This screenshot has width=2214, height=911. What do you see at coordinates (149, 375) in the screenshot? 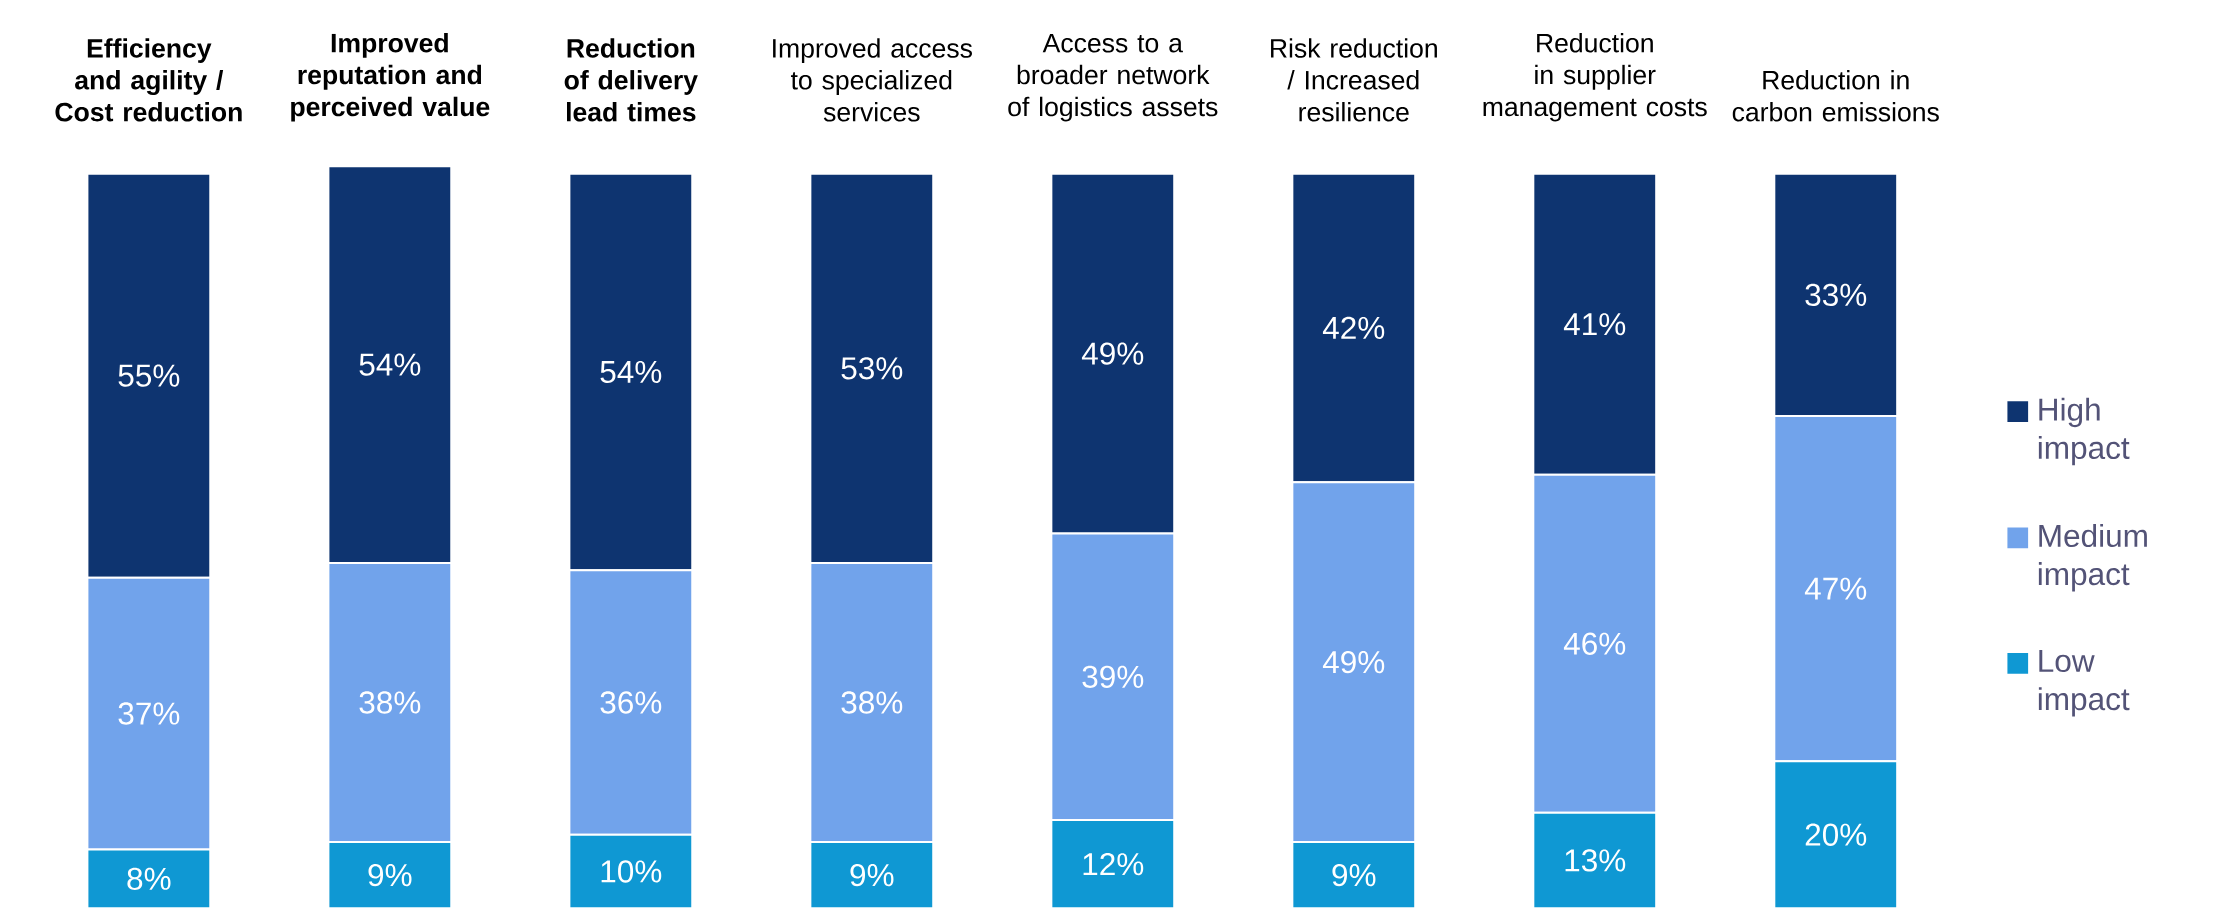
I see `data-label: 55%` at bounding box center [149, 375].